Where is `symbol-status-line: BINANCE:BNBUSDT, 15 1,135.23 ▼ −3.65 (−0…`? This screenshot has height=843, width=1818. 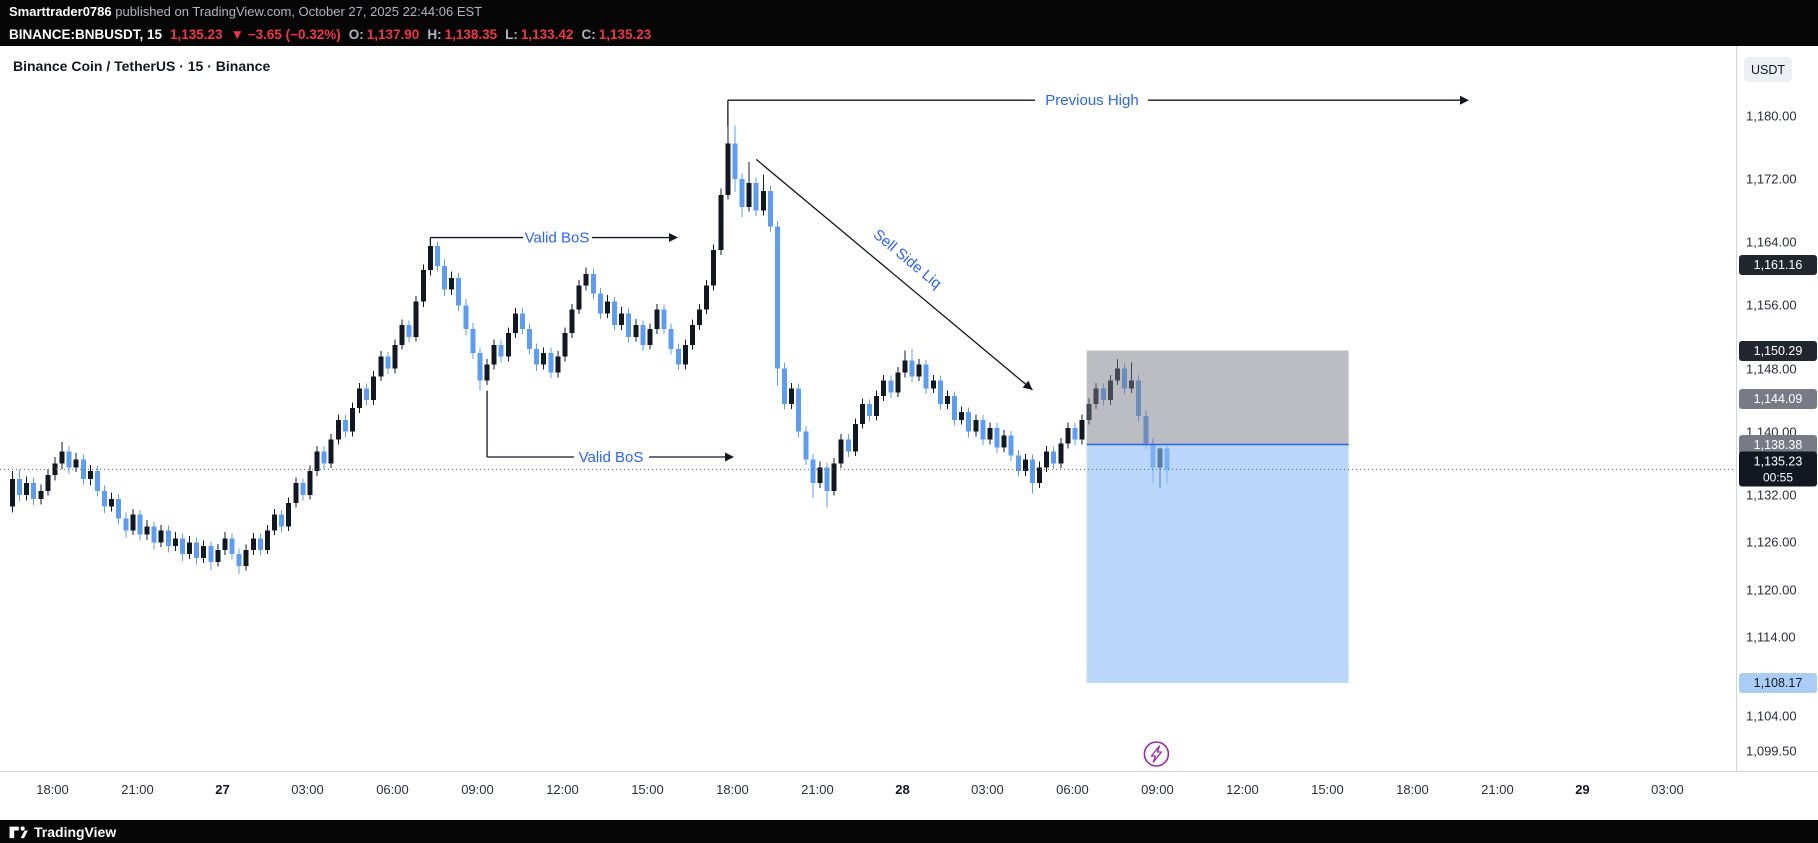
symbol-status-line: BINANCE:BNBUSDT, 15 1,135.23 ▼ −3.65 (−0… is located at coordinates (909, 34).